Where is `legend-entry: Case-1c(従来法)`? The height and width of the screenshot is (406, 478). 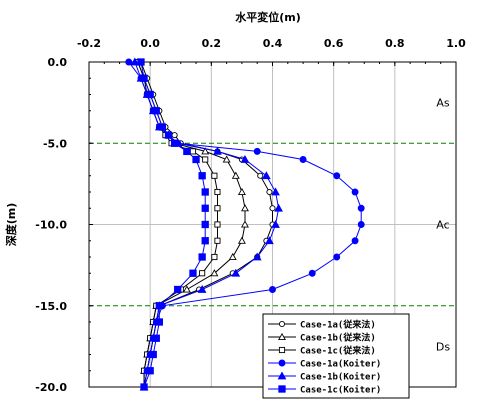
legend-entry: Case-1c(従来法) is located at coordinates (322, 351).